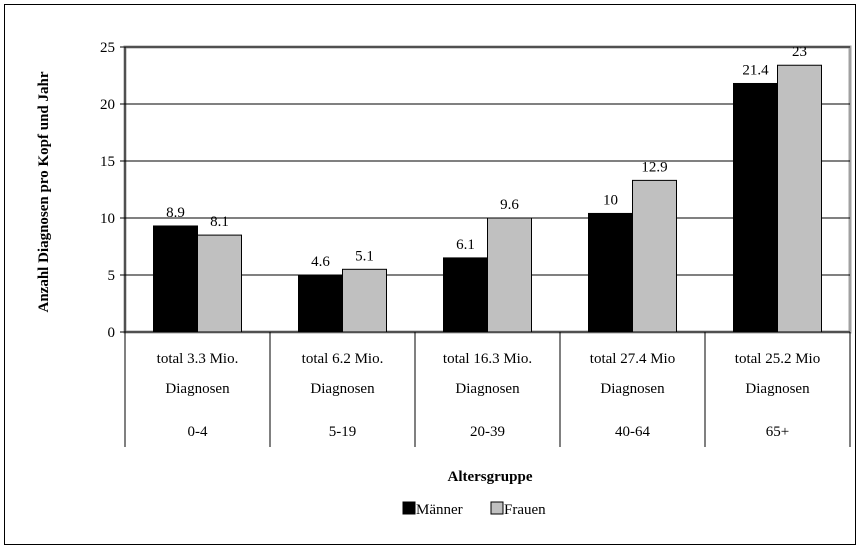 The width and height of the screenshot is (864, 551). What do you see at coordinates (487, 359) in the screenshot?
I see `x-category-label-line1: total 16.3 Mio.` at bounding box center [487, 359].